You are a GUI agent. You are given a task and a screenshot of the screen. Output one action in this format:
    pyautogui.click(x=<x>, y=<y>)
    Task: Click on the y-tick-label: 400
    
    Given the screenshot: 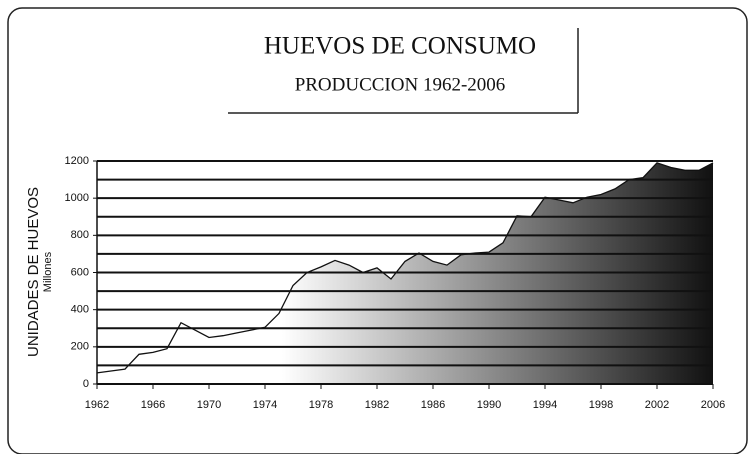 What is the action you would take?
    pyautogui.click(x=80, y=310)
    